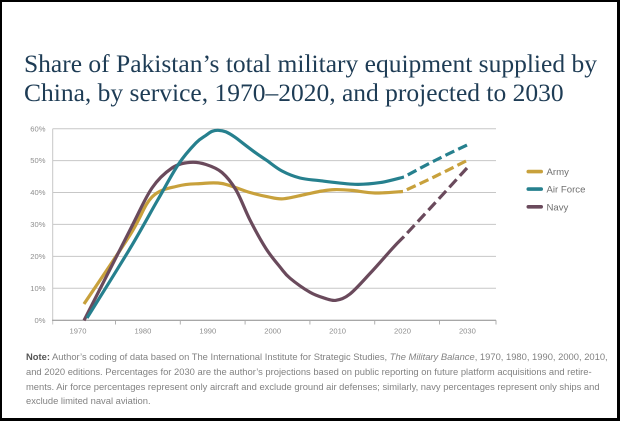 The height and width of the screenshot is (421, 620). What do you see at coordinates (37, 224) in the screenshot?
I see `svg-text: 30%` at bounding box center [37, 224].